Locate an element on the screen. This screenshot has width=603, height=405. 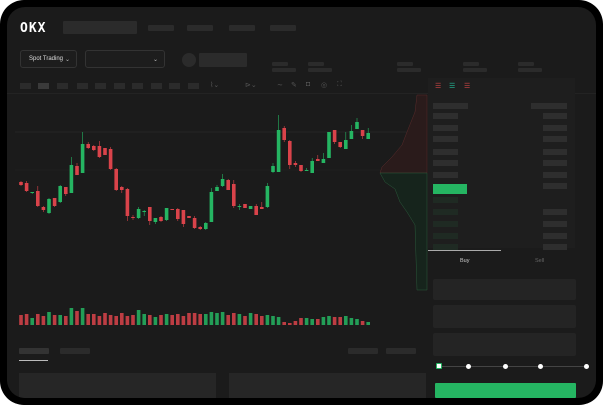
market-select: Spot Trading ⌄ is located at coordinates (48, 59).